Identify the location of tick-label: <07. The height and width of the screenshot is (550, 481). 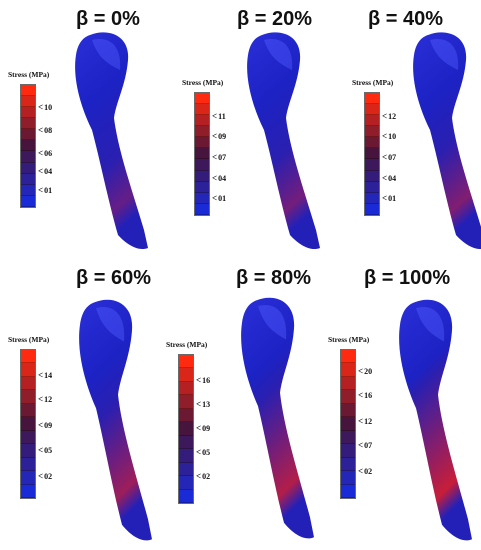
(365, 445).